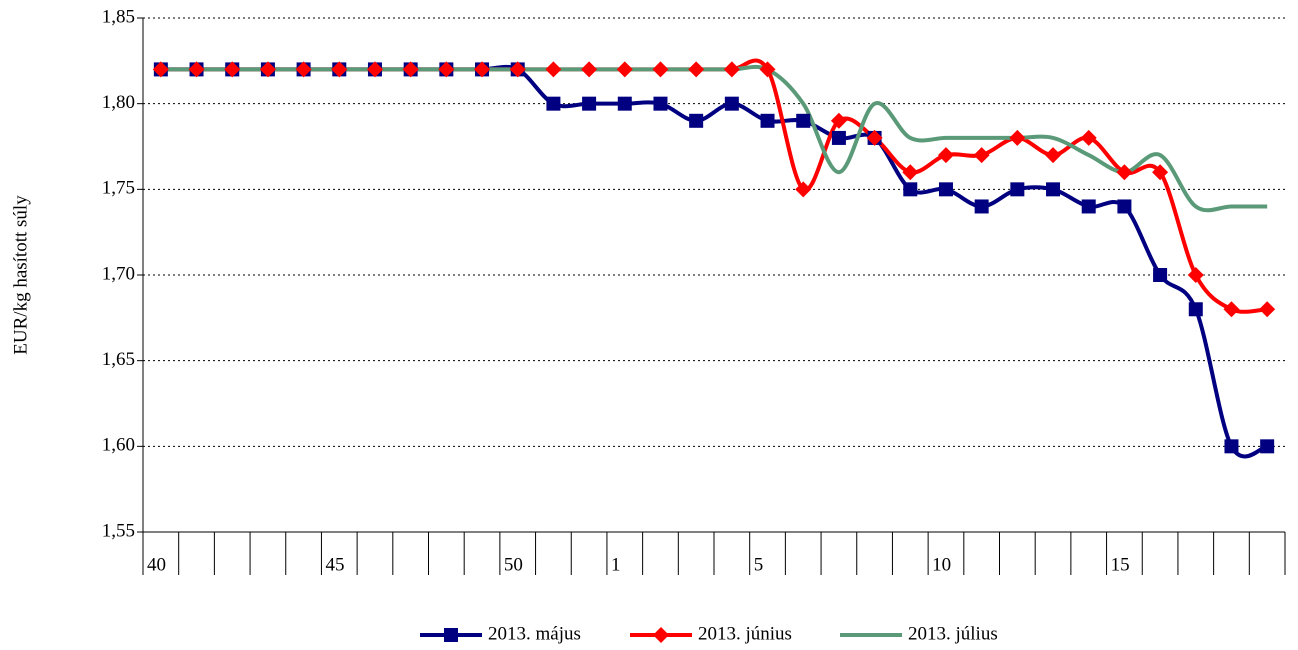  Describe the element at coordinates (118, 445) in the screenshot. I see `y-tick-label: 1,60` at that location.